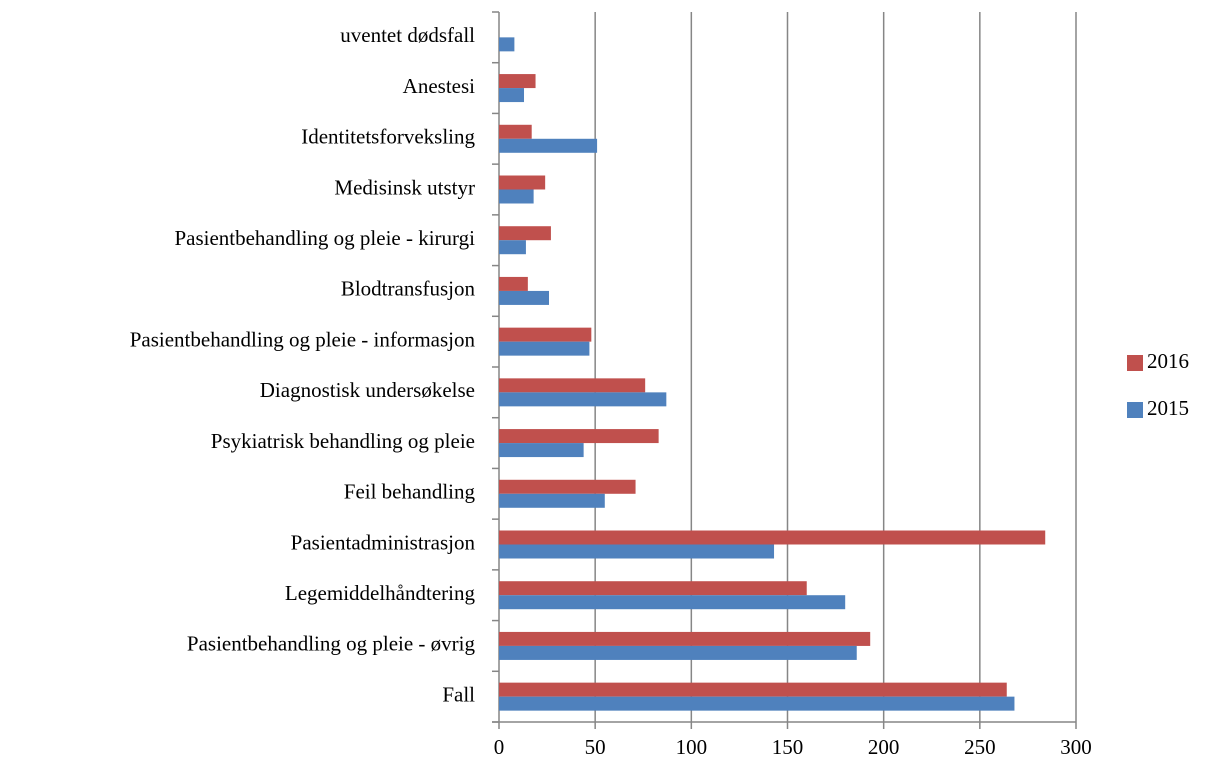  What do you see at coordinates (408, 289) in the screenshot?
I see `y-tick-label: Blodtransfusjon` at bounding box center [408, 289].